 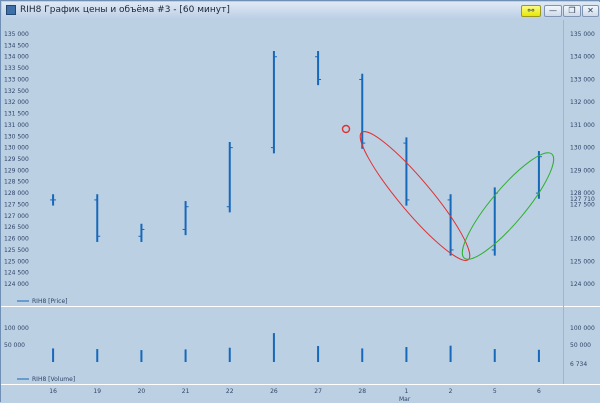 I want to click on price-y-tick-right: 128 000, so click(x=582, y=193).